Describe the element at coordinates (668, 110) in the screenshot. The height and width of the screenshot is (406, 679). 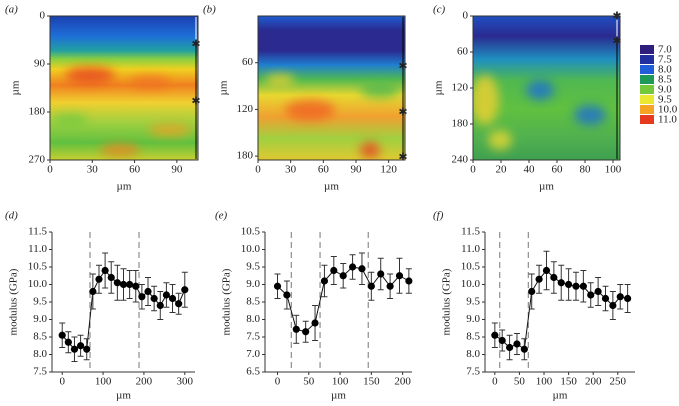
I see `colorbar-label: 10.0` at that location.